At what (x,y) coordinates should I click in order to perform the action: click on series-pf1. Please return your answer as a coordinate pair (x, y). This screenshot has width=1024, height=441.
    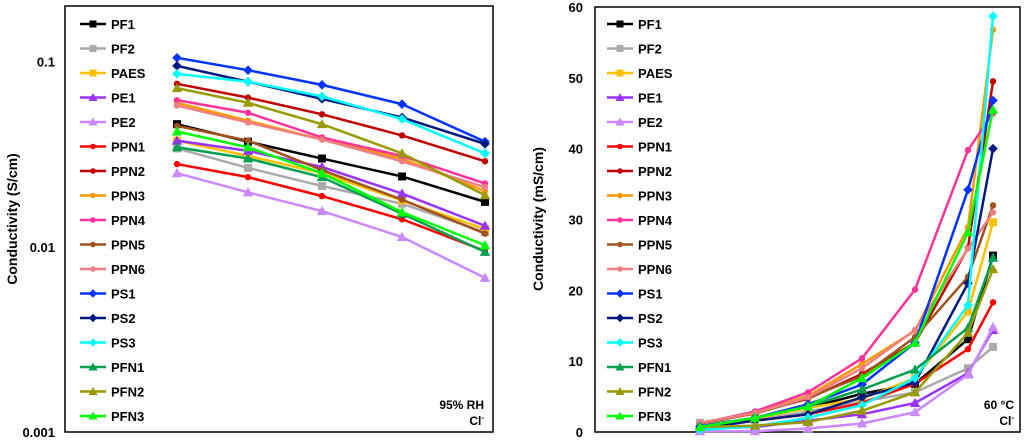
    Looking at the image, I should click on (331, 163).